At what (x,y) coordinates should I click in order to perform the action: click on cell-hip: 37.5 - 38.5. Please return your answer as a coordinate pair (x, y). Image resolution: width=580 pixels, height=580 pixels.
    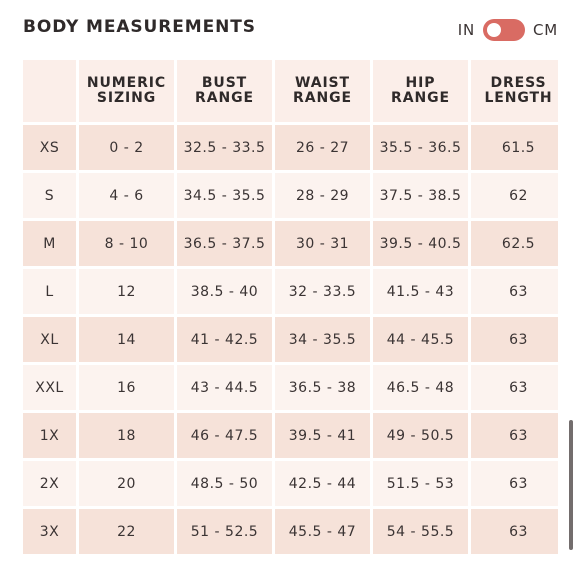
    Looking at the image, I should click on (420, 195).